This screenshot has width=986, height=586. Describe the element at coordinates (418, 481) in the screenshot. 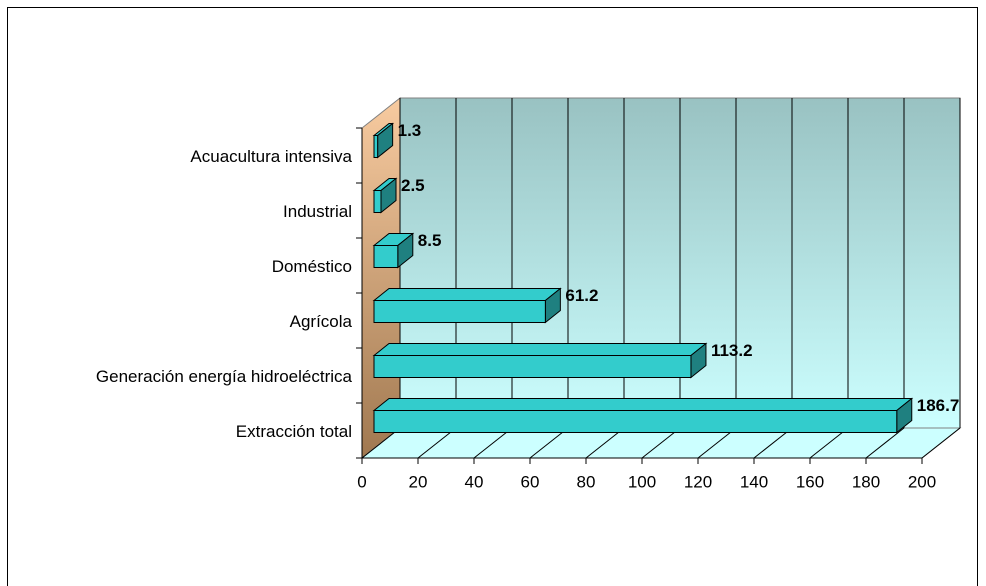

I see `x-tick-label: 20` at that location.